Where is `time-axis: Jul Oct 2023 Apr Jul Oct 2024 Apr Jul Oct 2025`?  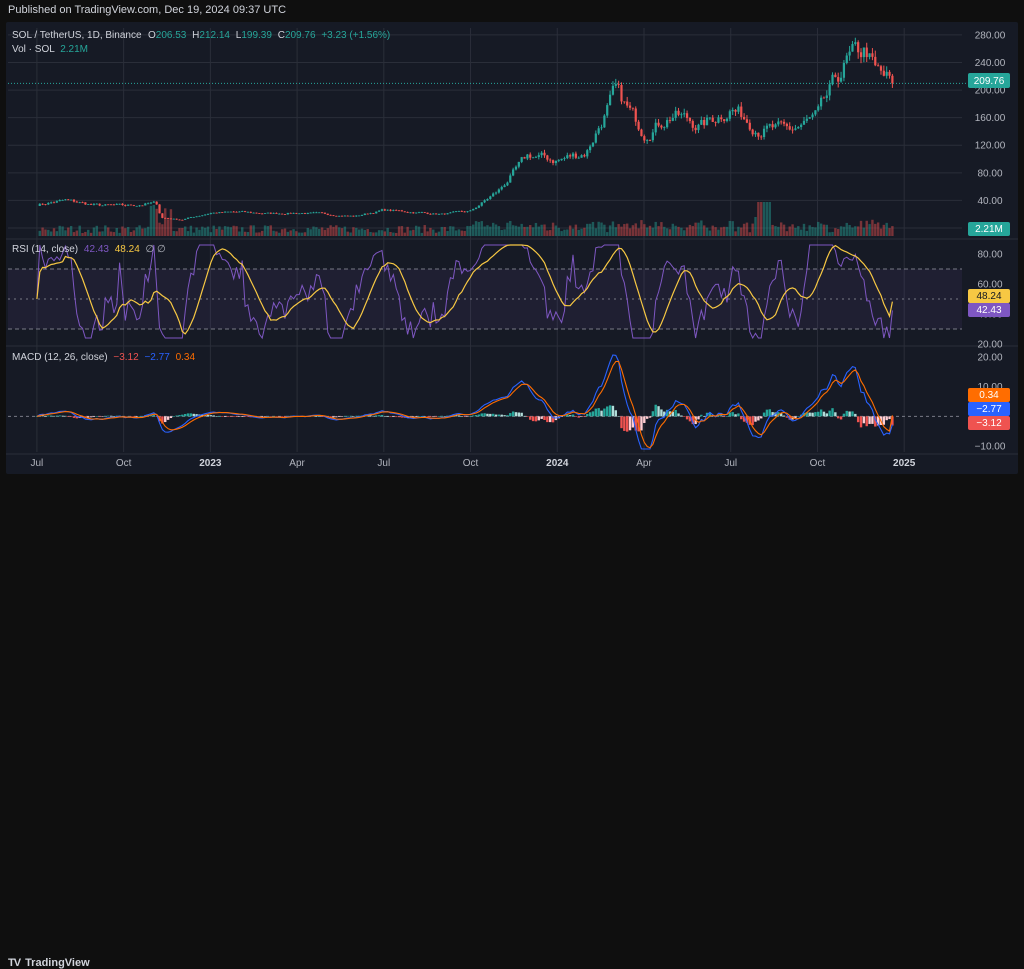 time-axis: Jul Oct 2023 Apr Jul Oct 2024 Apr Jul Oct 2025 is located at coordinates (473, 463).